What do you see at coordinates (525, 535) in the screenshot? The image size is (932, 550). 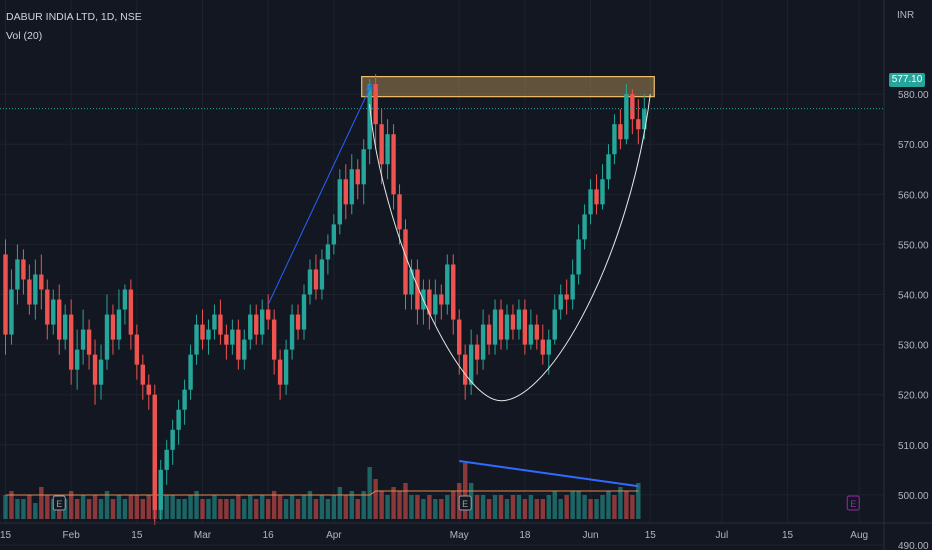 I see `x-tick-label: 18` at bounding box center [525, 535].